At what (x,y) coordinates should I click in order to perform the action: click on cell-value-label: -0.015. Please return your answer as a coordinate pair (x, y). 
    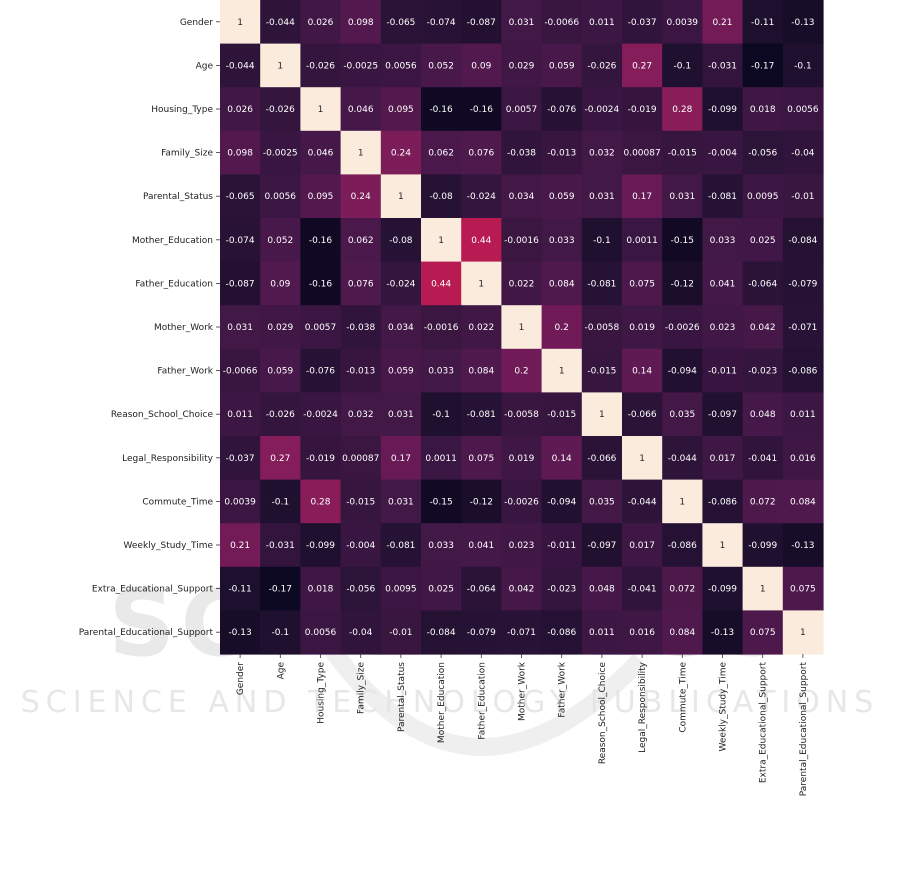
    Looking at the image, I should click on (682, 154).